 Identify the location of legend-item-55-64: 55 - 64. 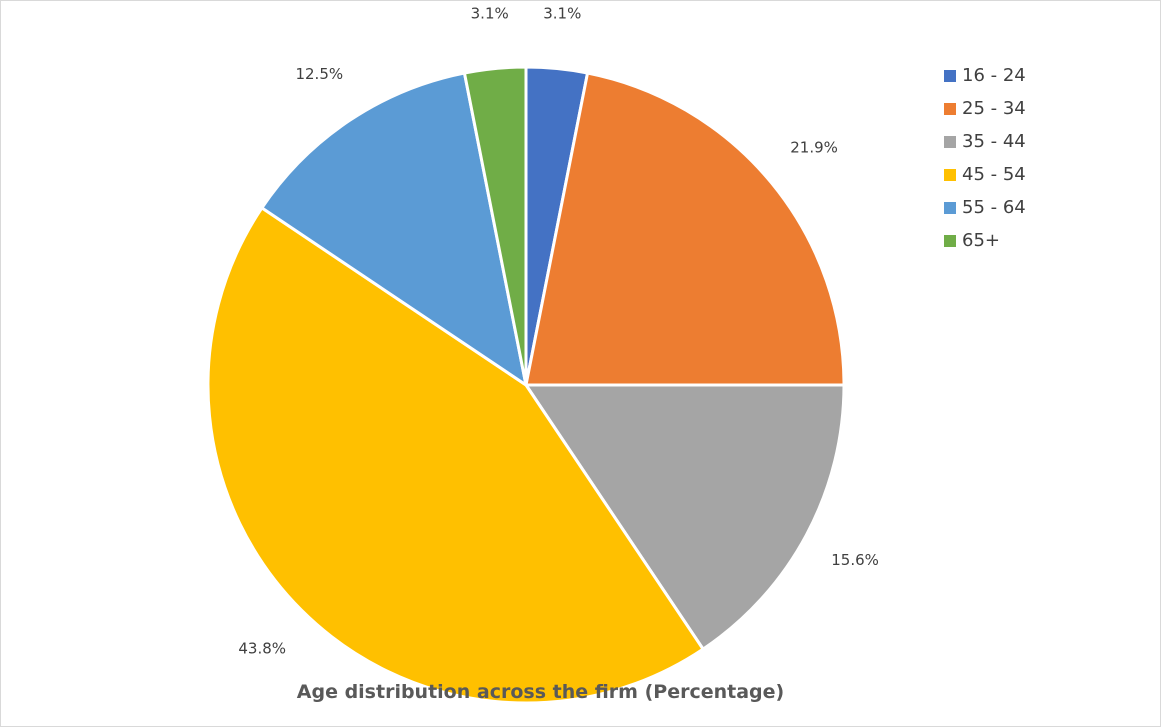
(985, 207).